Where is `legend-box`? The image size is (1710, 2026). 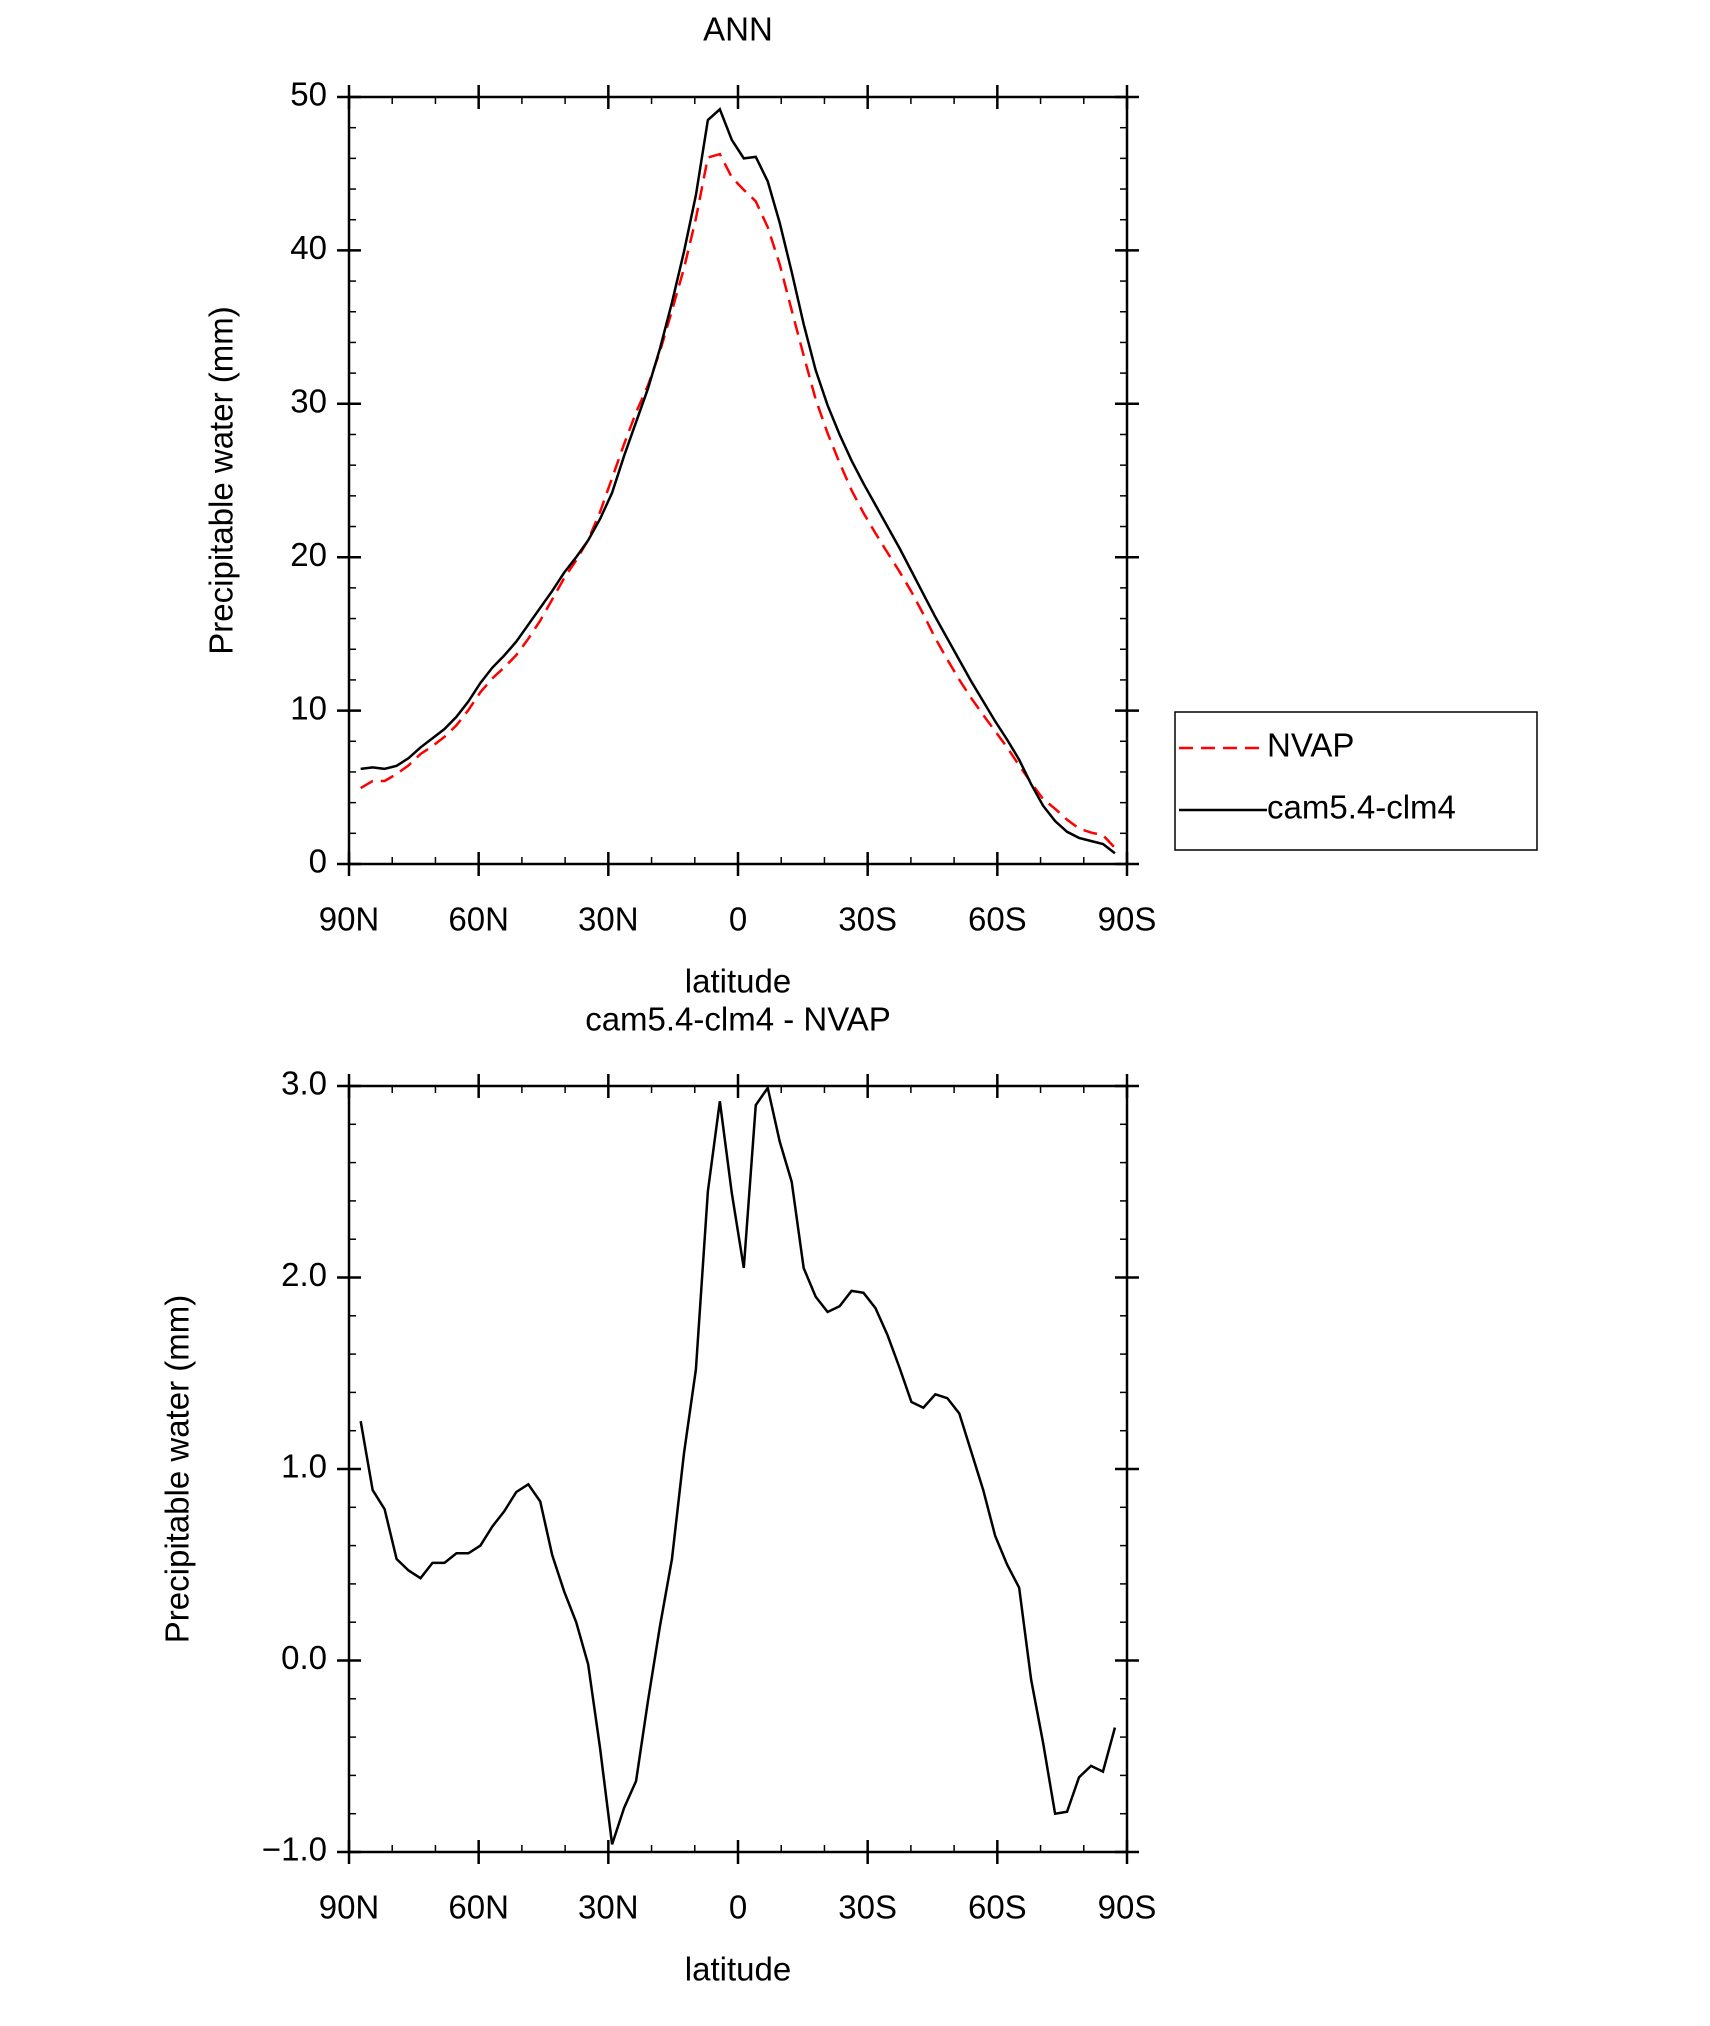
legend-box is located at coordinates (1356, 781).